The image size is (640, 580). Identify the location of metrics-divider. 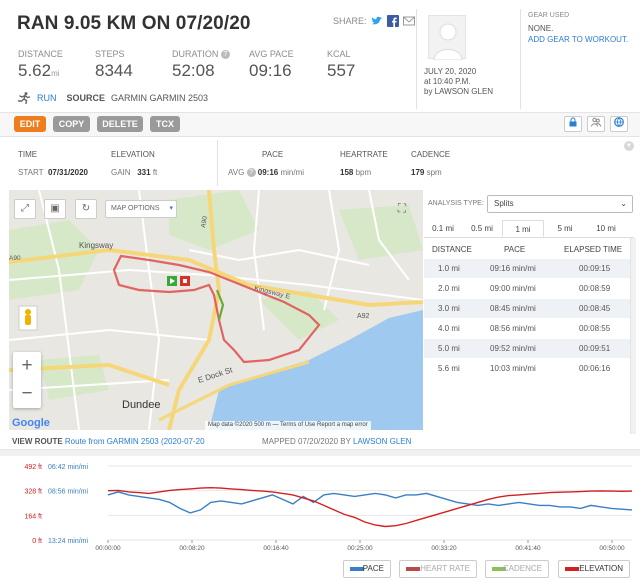
(217, 163).